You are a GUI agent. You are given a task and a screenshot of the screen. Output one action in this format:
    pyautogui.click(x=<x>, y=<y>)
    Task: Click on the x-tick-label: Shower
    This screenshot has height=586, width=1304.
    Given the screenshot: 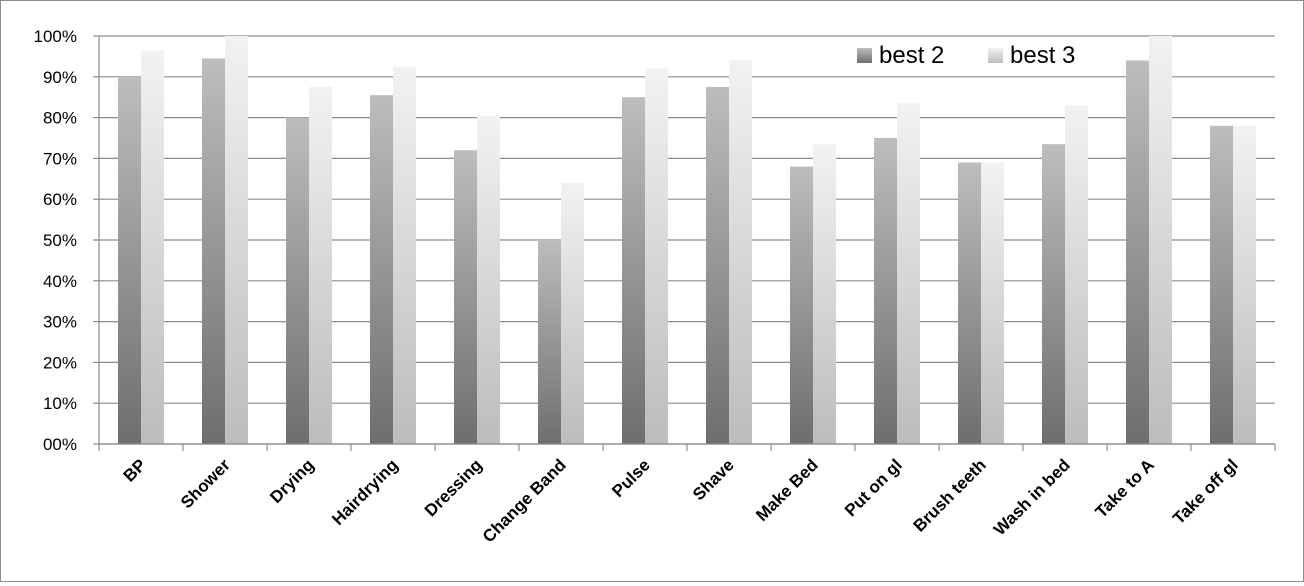 What is the action you would take?
    pyautogui.click(x=205, y=483)
    